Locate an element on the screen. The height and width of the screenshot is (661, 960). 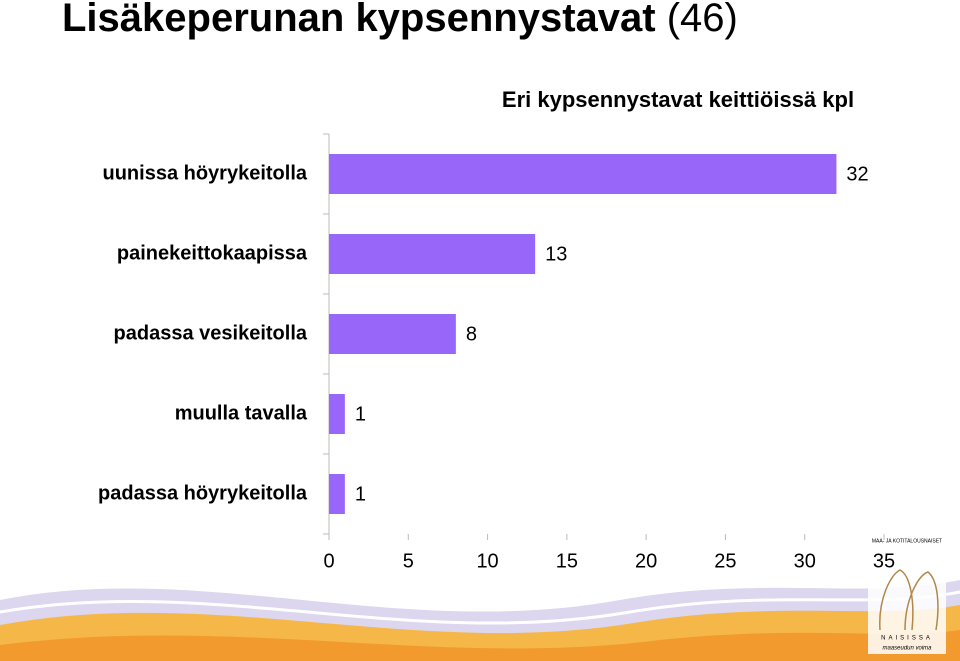
x-tick-label: 15 is located at coordinates (567, 561).